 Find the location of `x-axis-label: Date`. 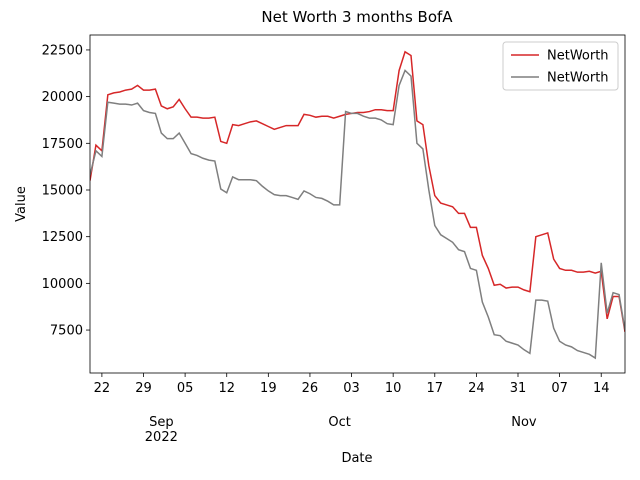

x-axis-label: Date is located at coordinates (356, 458).